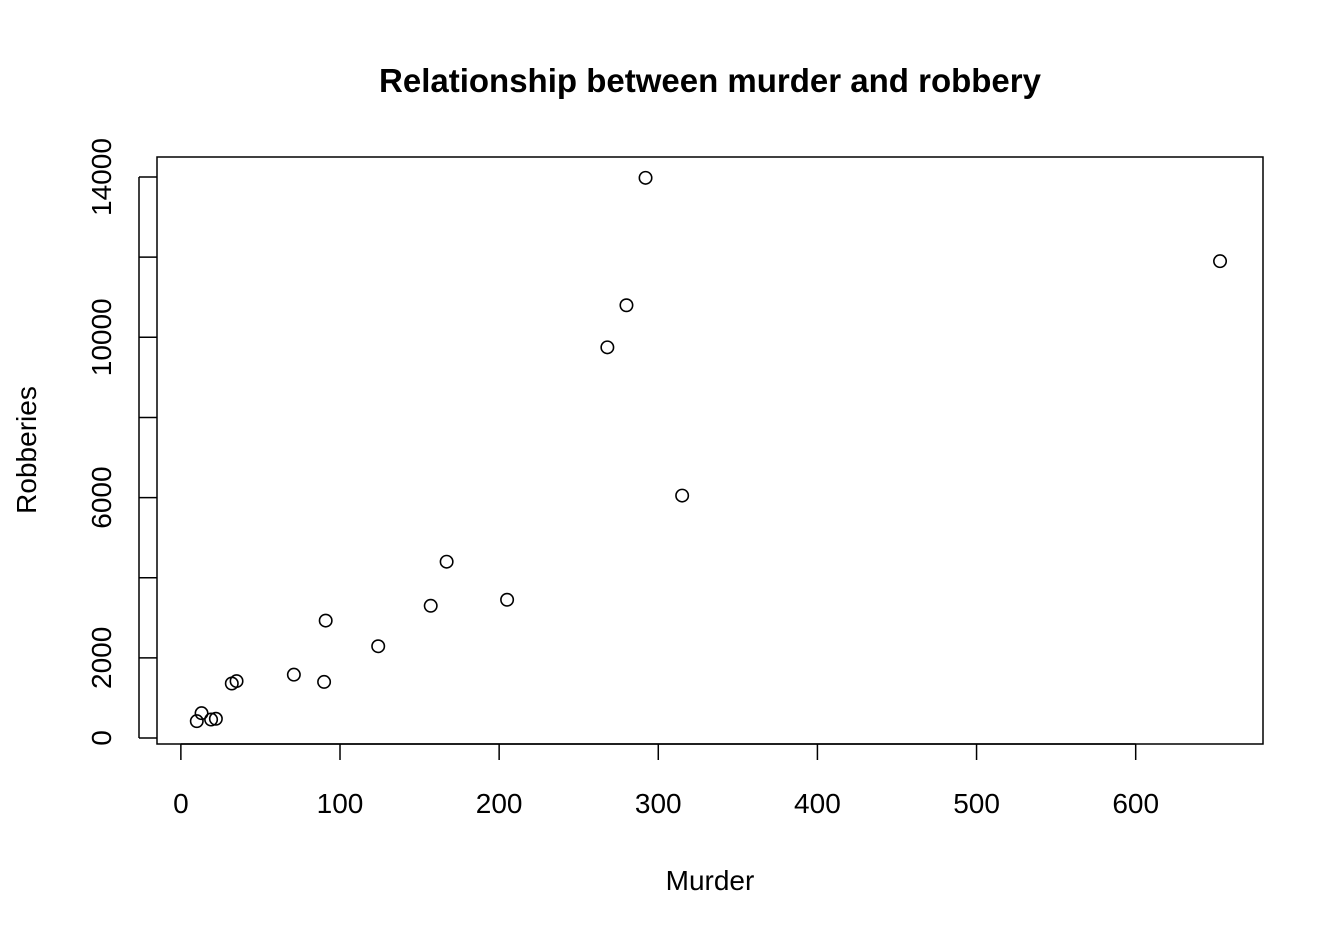  I want to click on x-tick-label: 200, so click(499, 803).